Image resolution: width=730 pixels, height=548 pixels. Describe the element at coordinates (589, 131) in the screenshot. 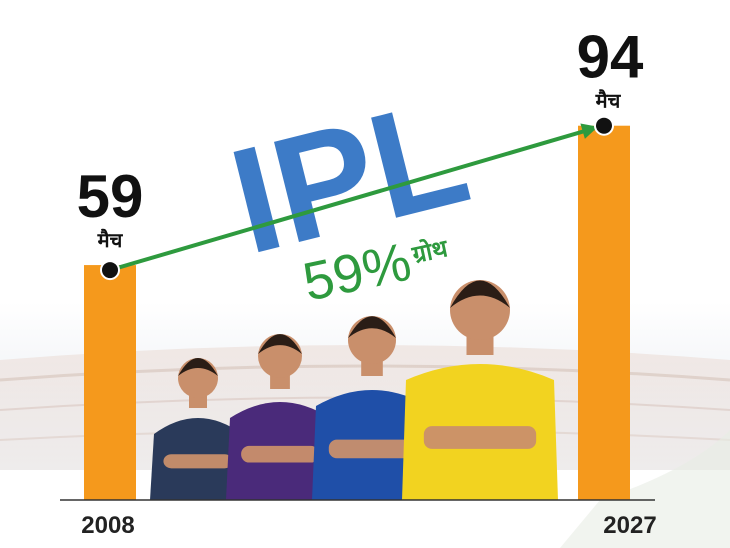

I see `arrow-head` at that location.